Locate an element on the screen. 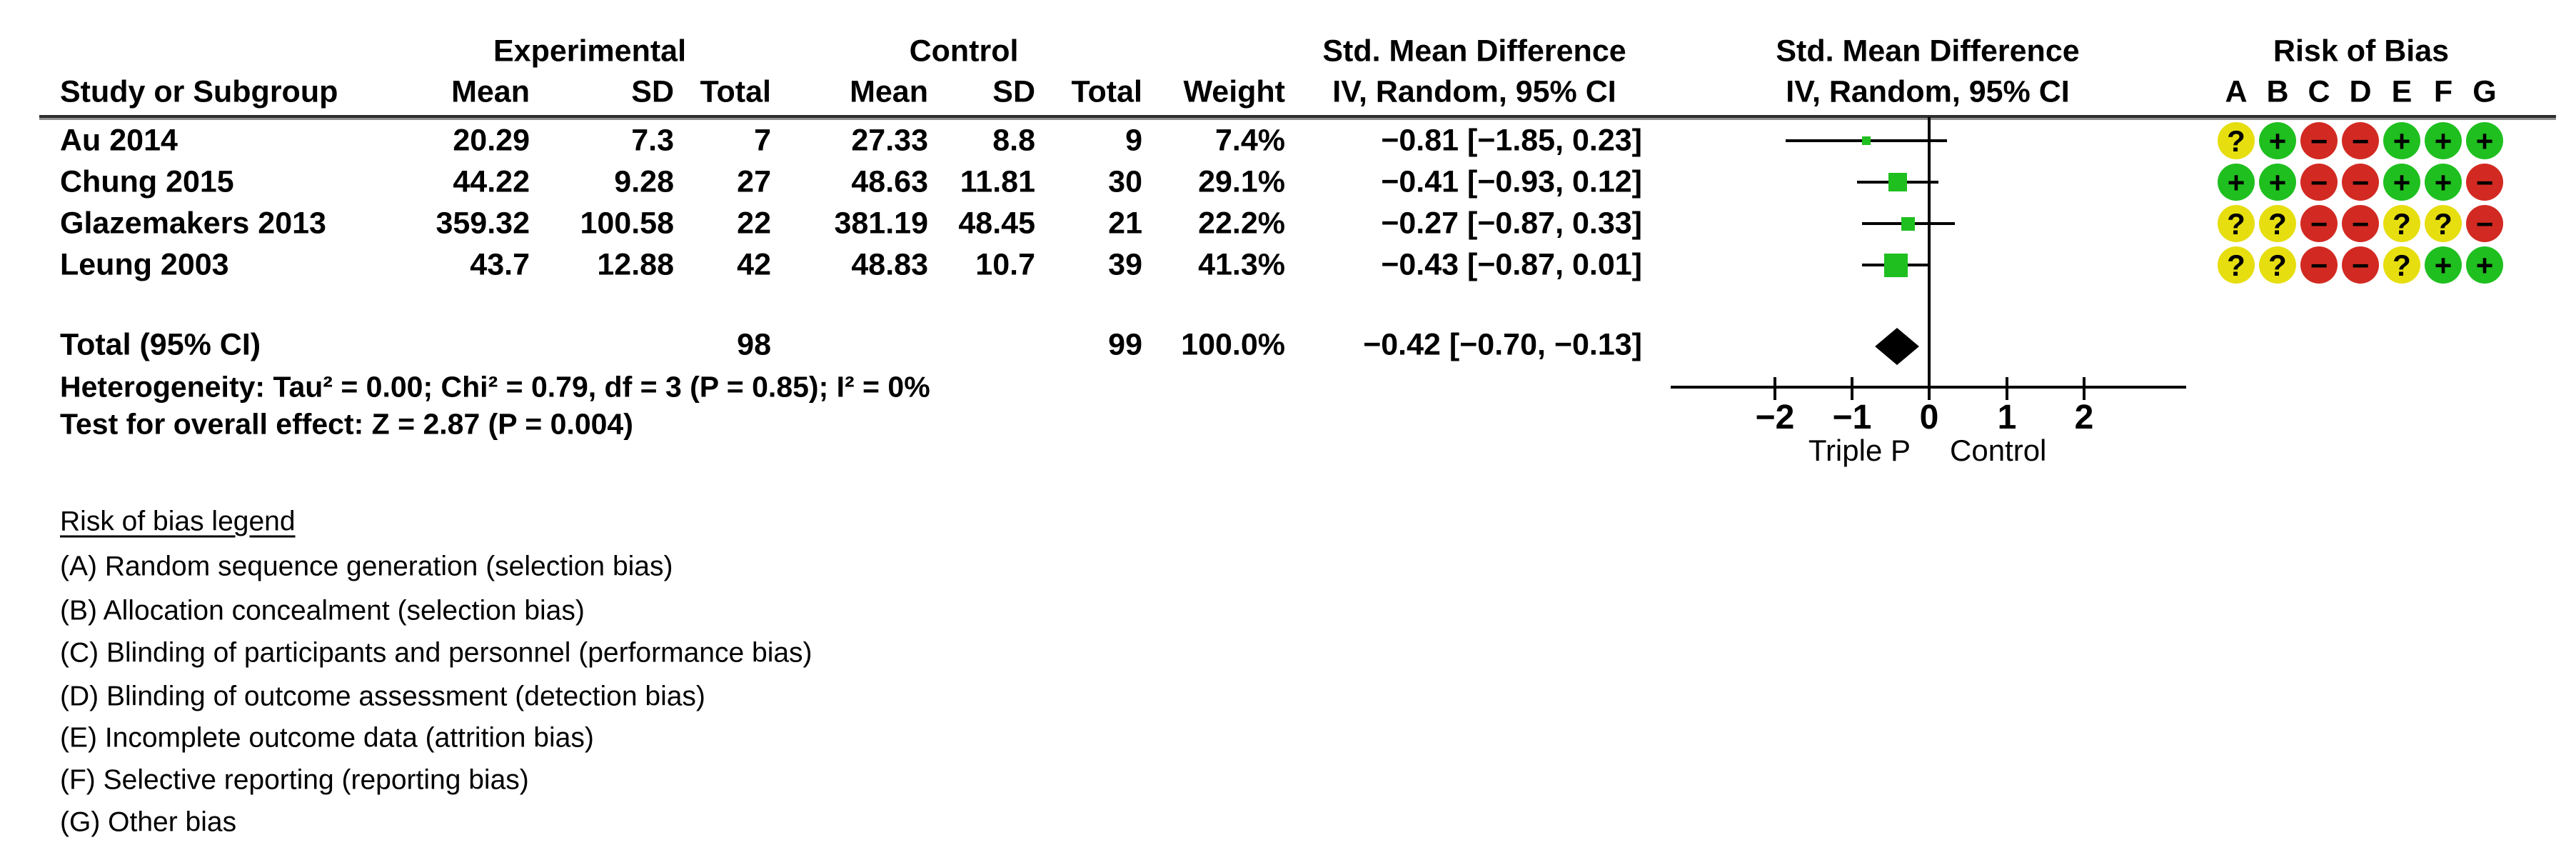 The width and height of the screenshot is (2576, 855). weight-value: 29.1% is located at coordinates (1241, 181).